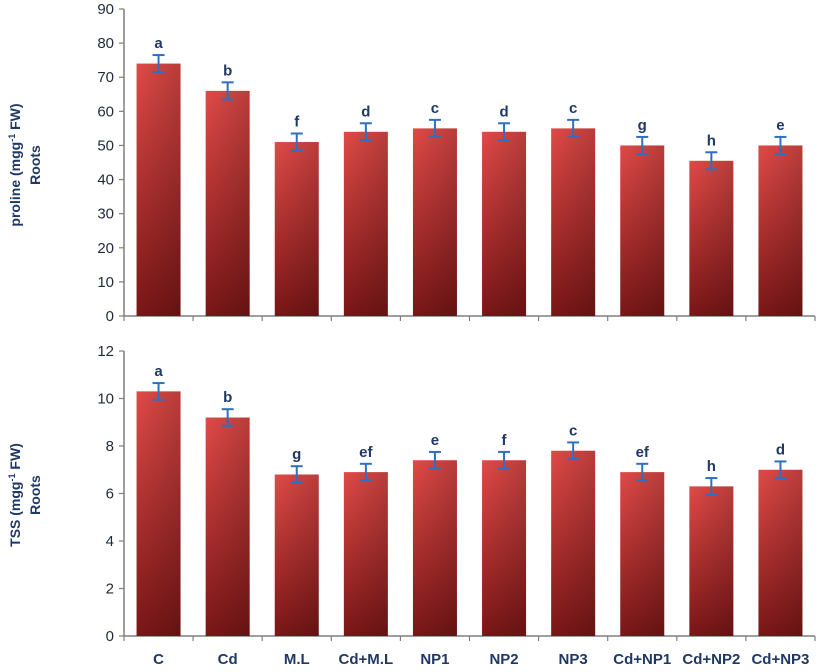 This screenshot has height=672, width=829. I want to click on tss-significance-letter: e, so click(435, 440).